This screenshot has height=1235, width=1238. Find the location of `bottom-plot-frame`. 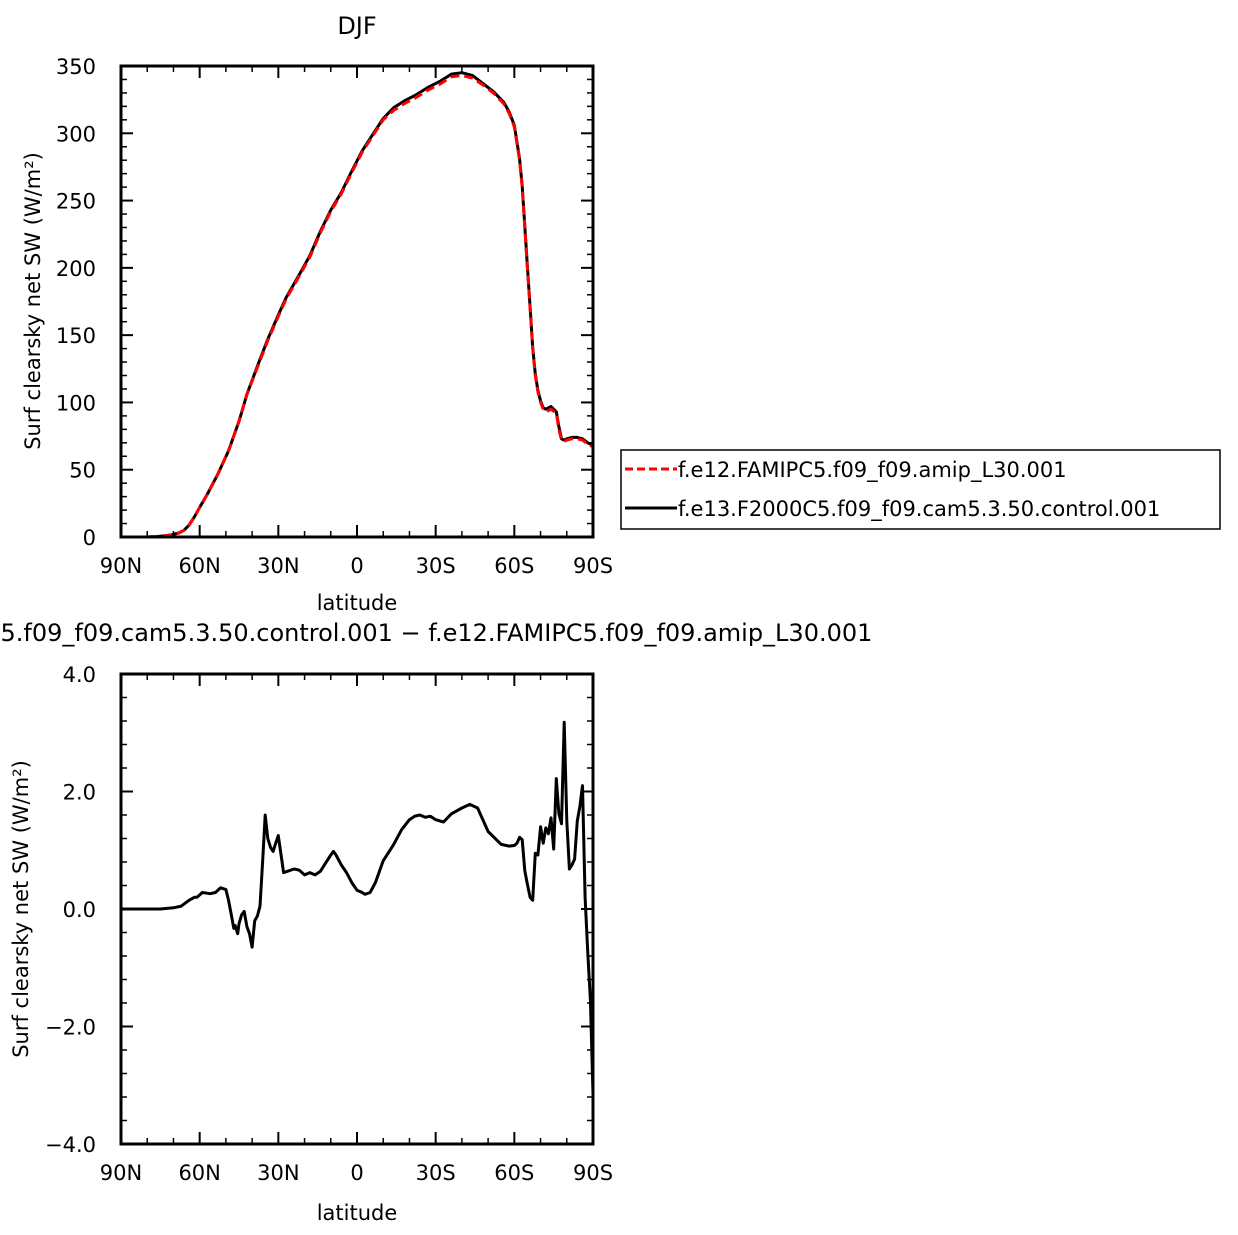

bottom-plot-frame is located at coordinates (357, 909).